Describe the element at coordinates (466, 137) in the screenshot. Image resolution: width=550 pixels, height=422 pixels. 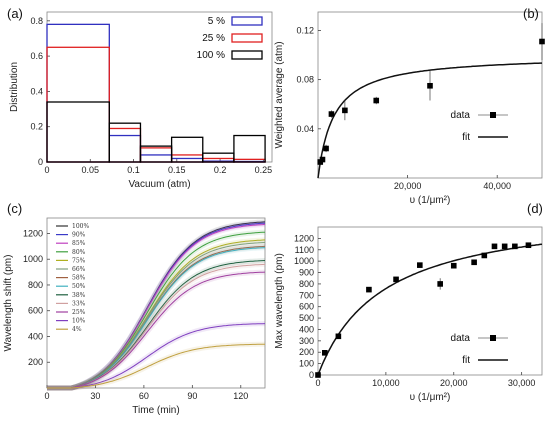
I see `legend-label: fit` at that location.